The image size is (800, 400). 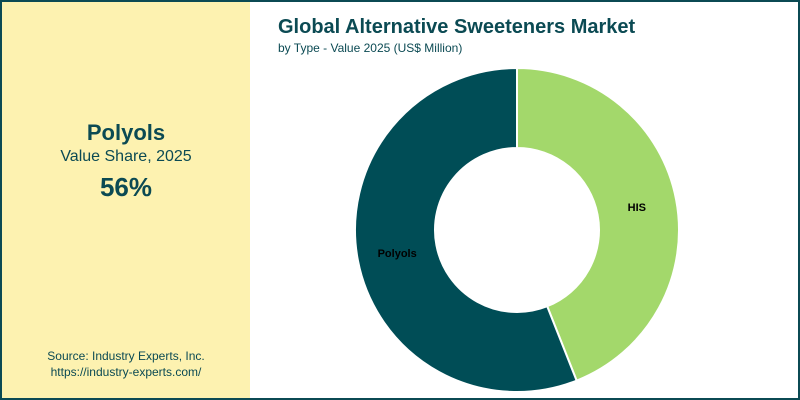 I want to click on source-url: https://industry-experts.com/, so click(x=126, y=372).